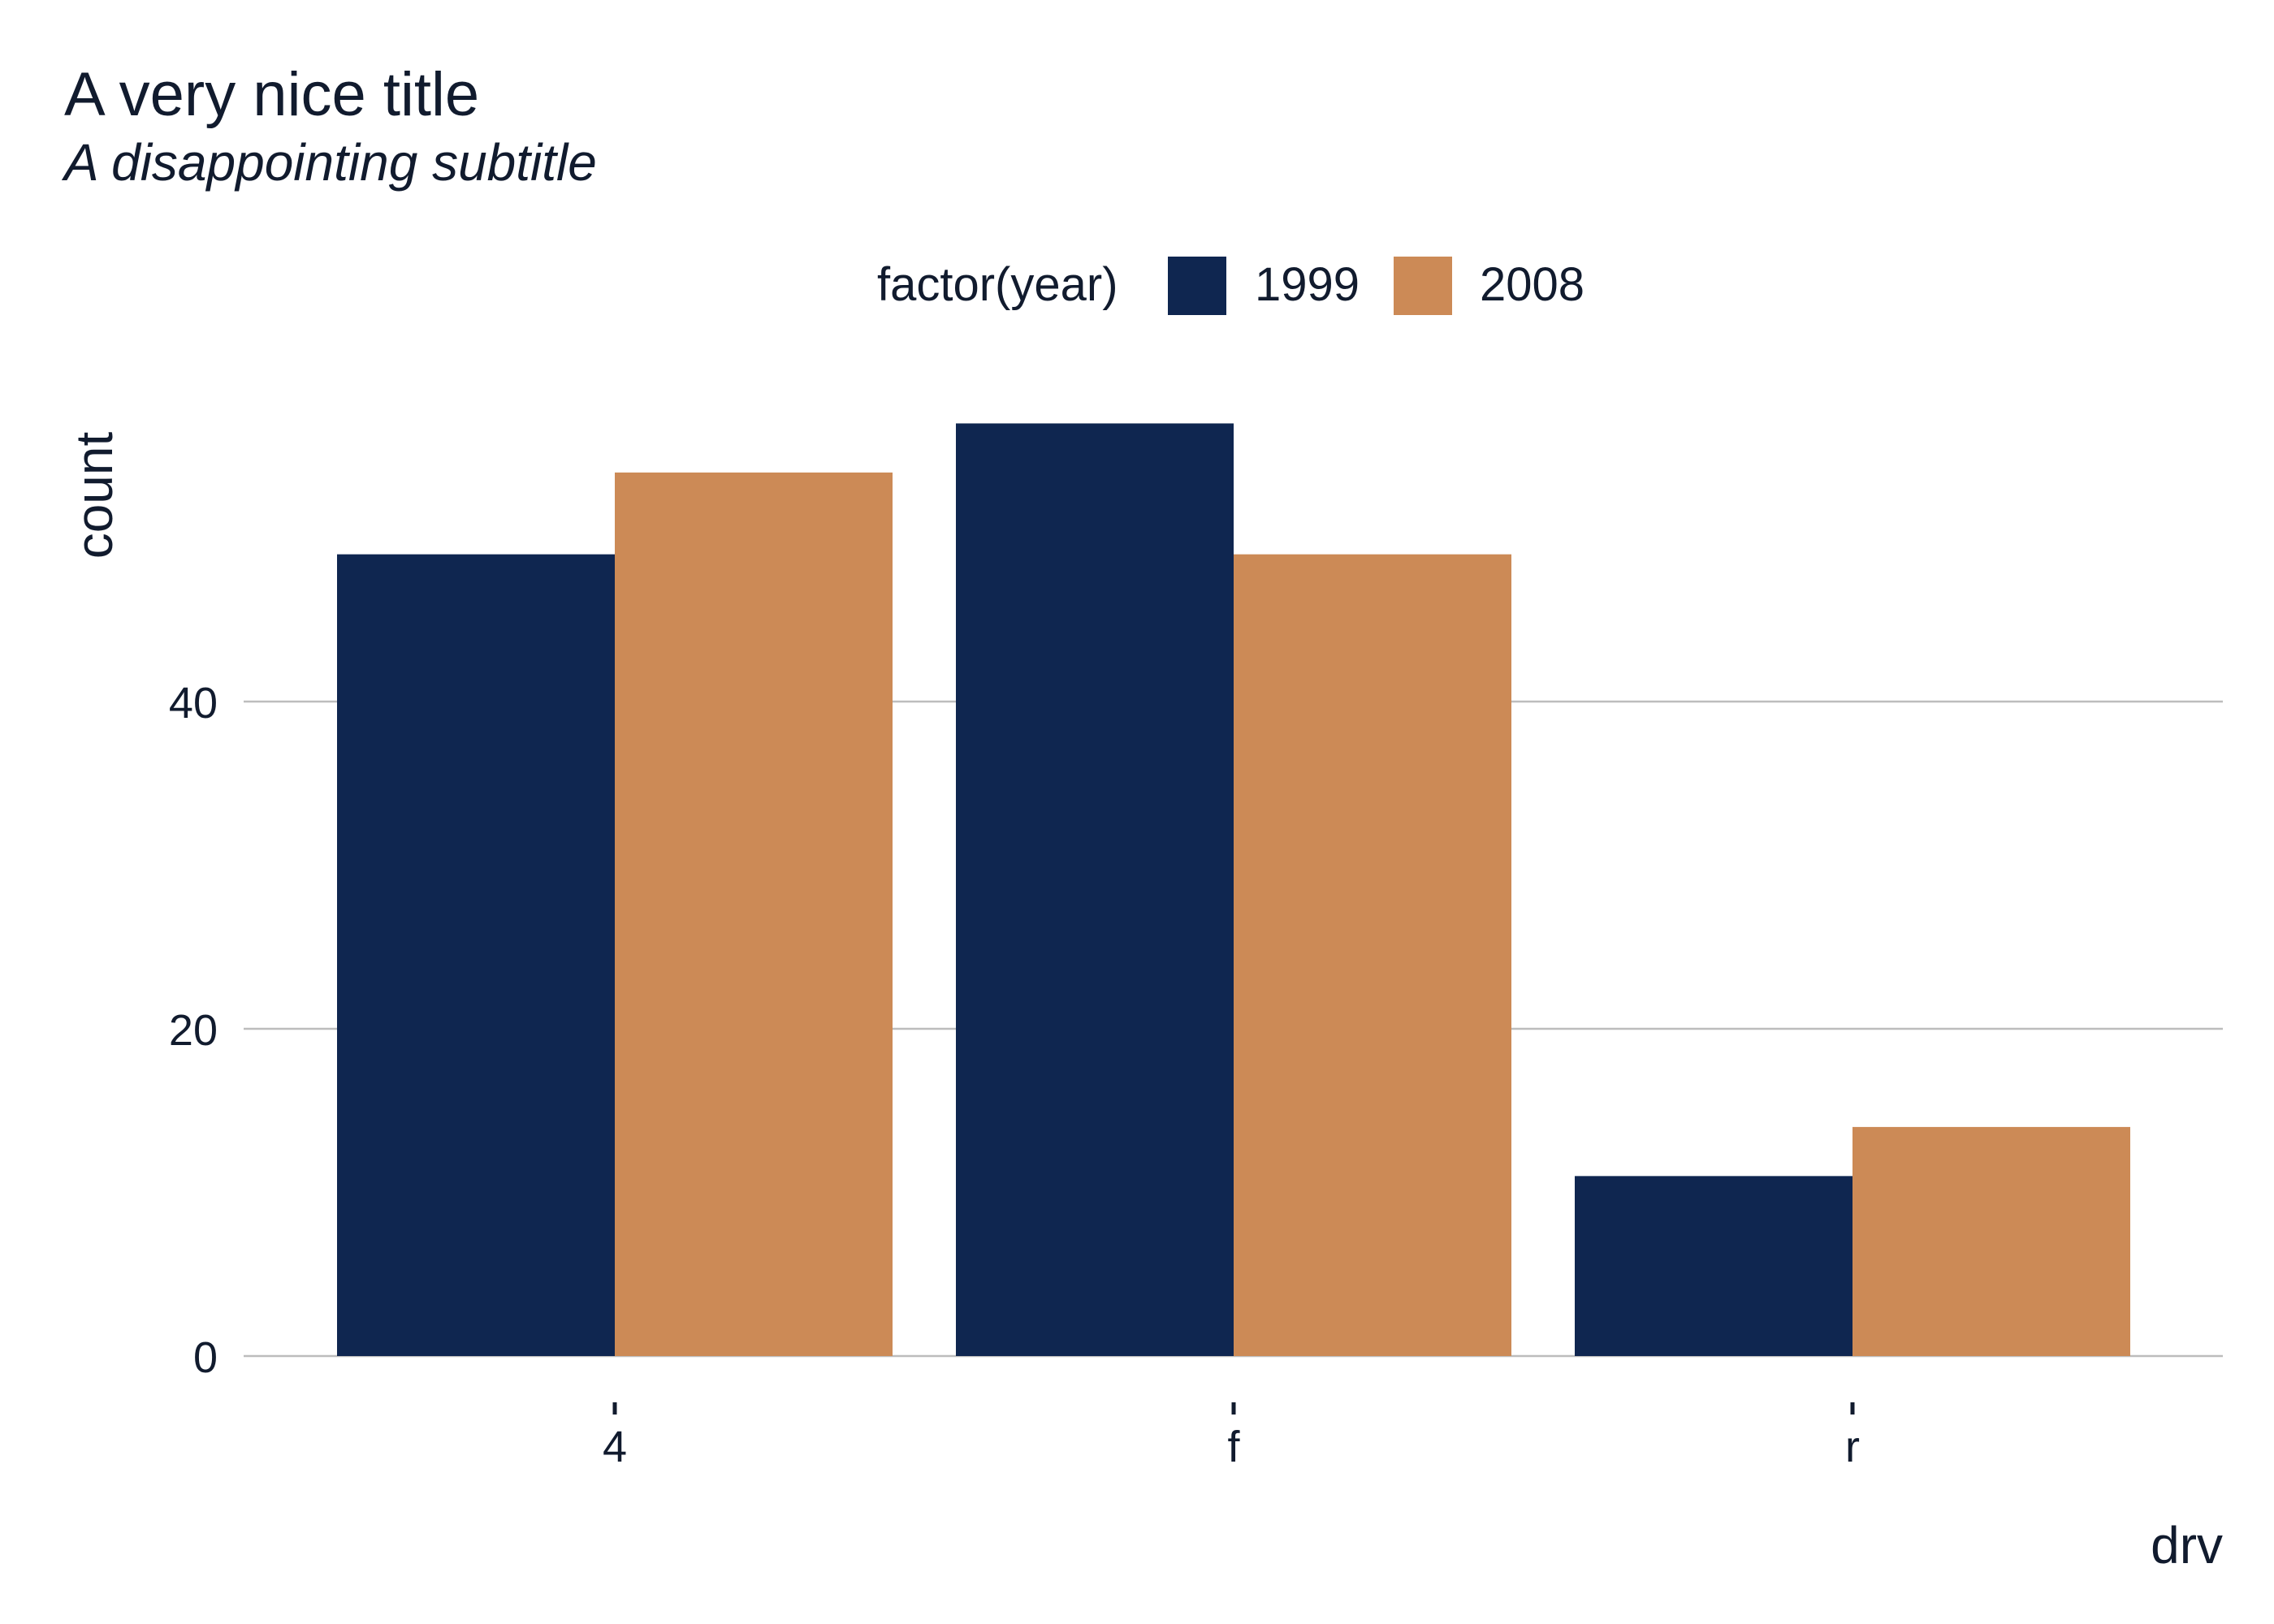  What do you see at coordinates (206, 1358) in the screenshot?
I see `y-tick-label-0: 0` at bounding box center [206, 1358].